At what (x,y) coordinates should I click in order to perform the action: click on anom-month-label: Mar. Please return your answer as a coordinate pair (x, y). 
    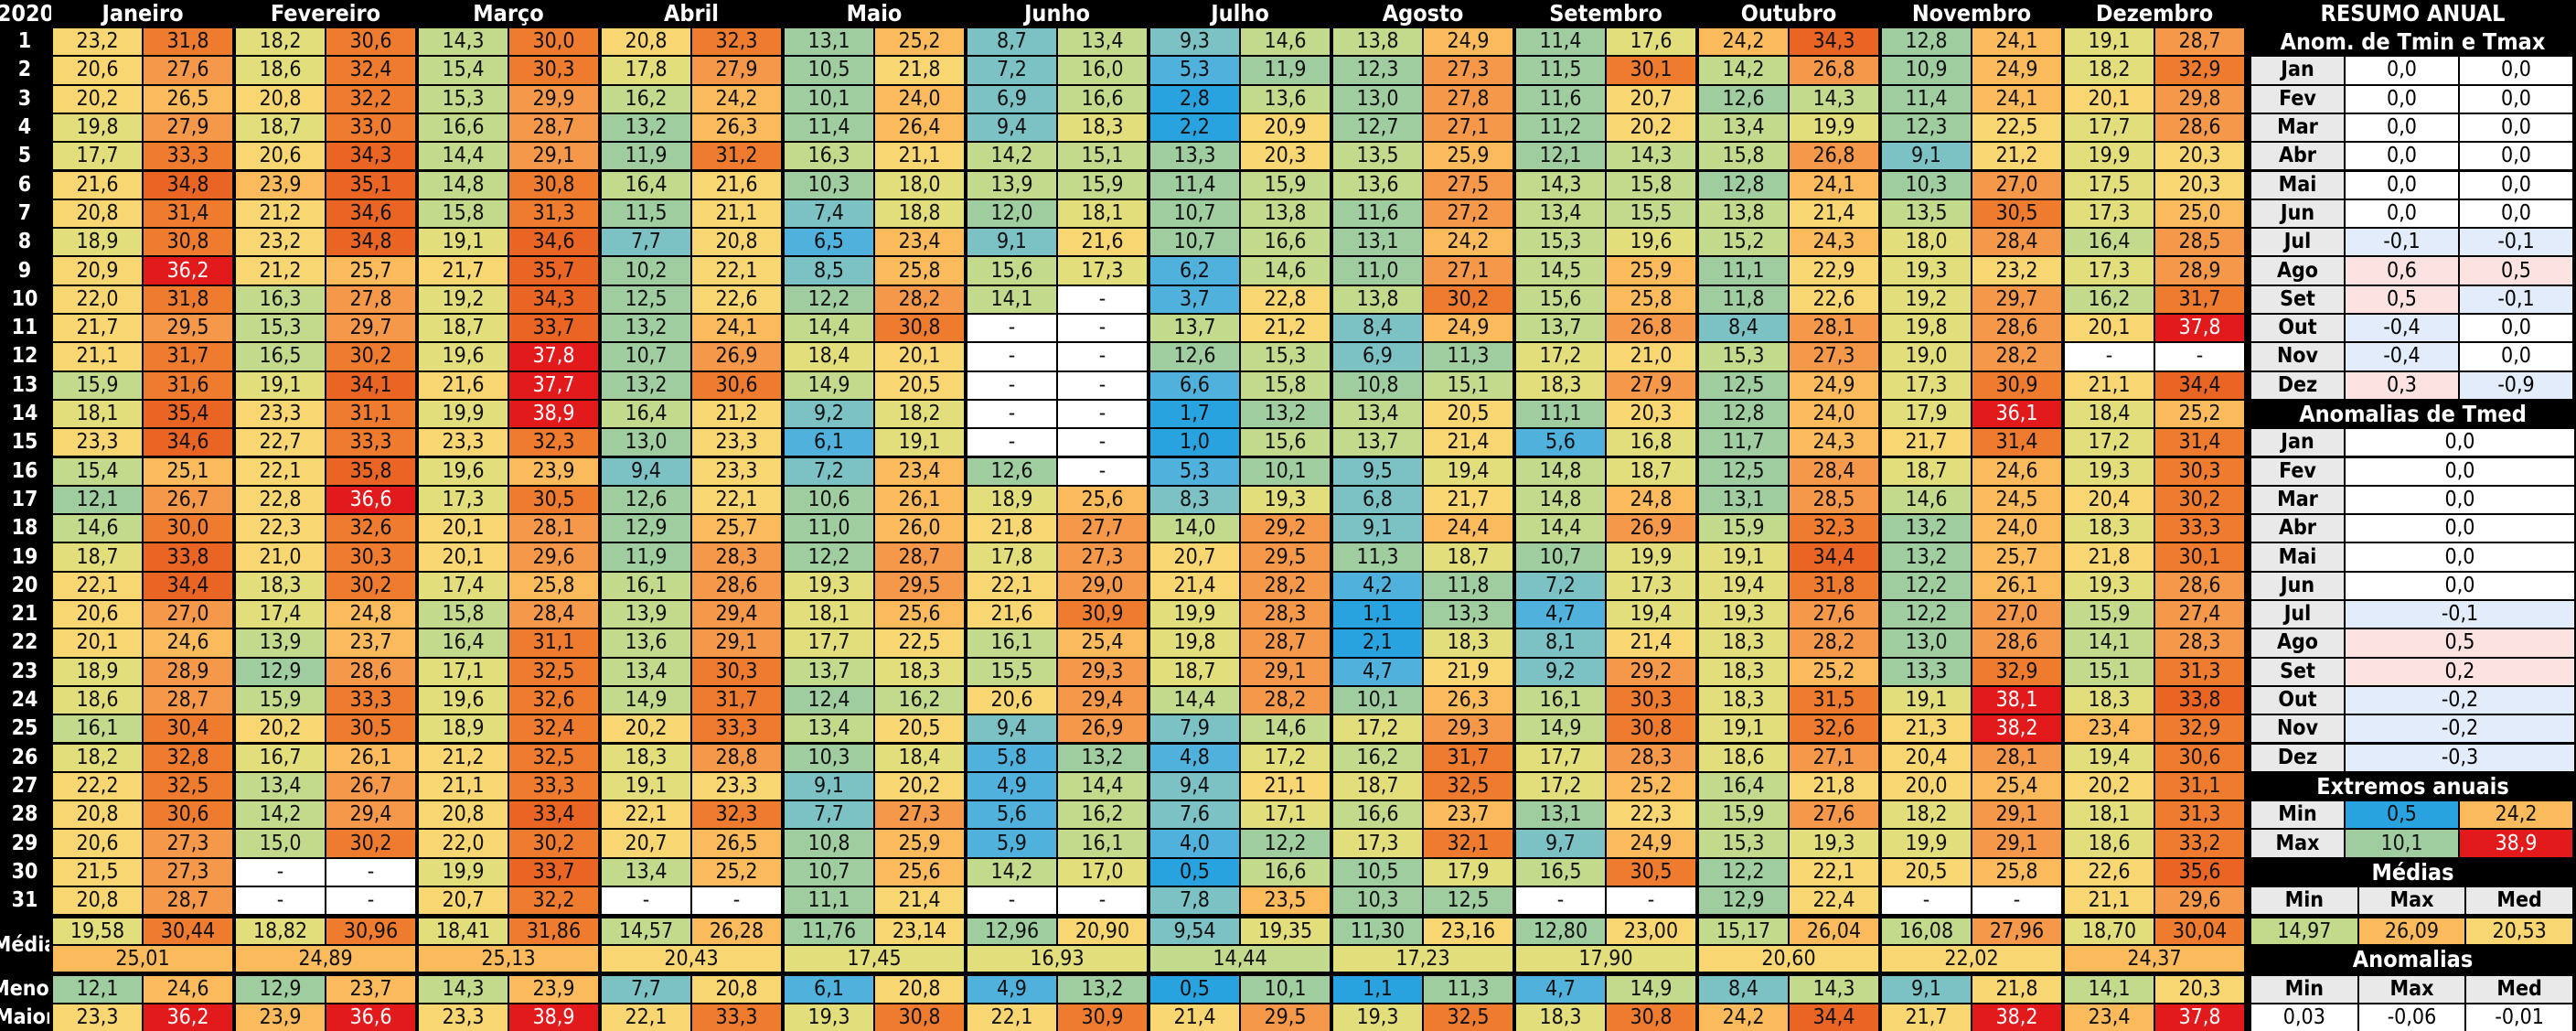
    Looking at the image, I should click on (2297, 127).